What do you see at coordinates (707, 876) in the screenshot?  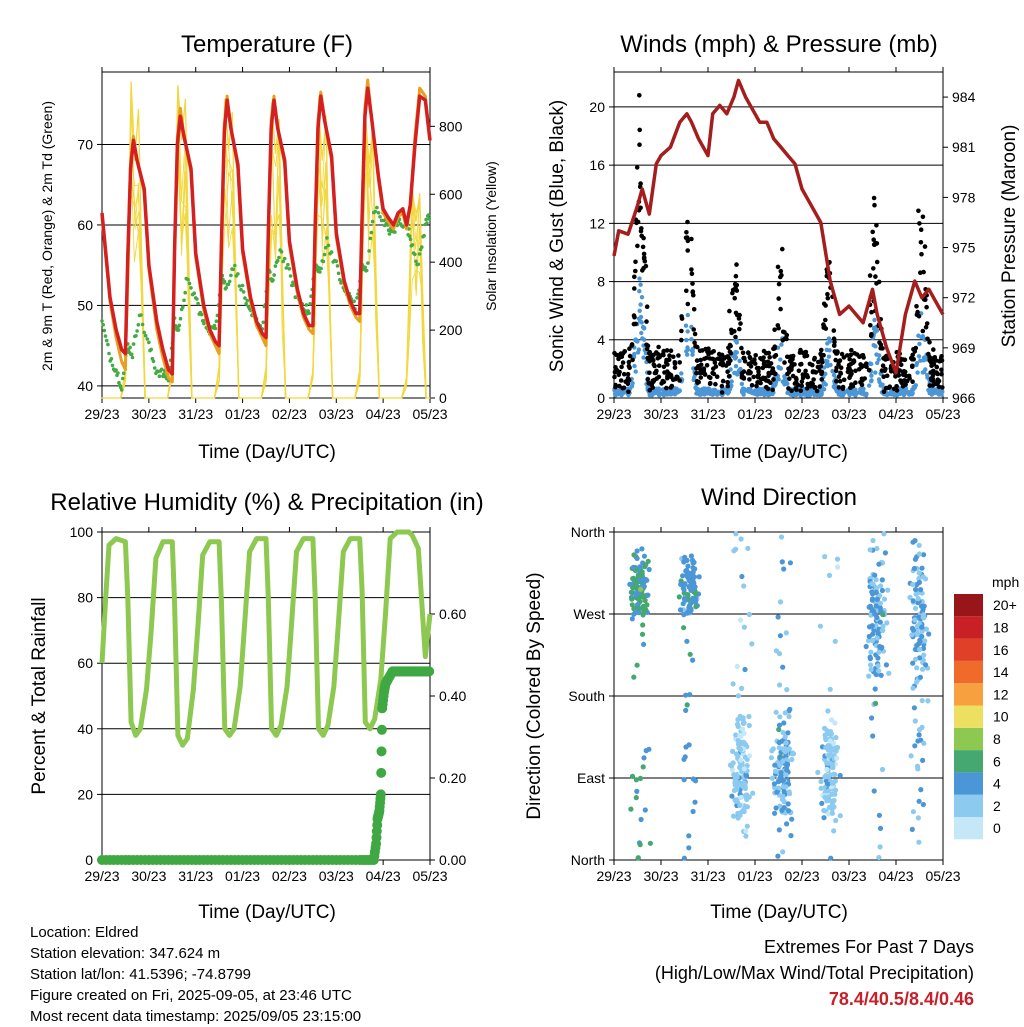 I see `wind-direction-x-tick-label: 31/23` at bounding box center [707, 876].